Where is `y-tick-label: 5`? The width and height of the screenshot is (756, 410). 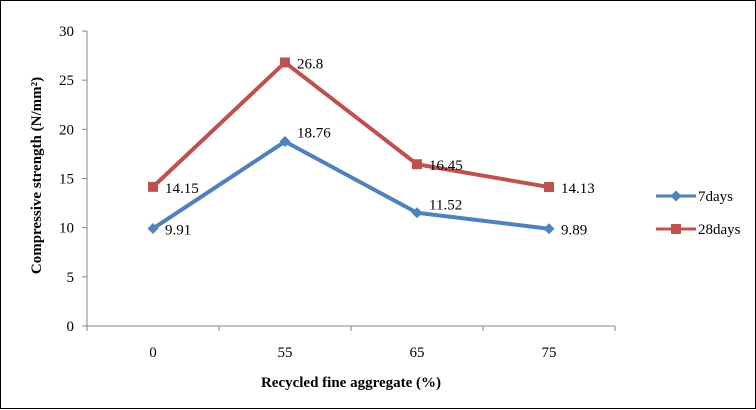 y-tick-label: 5 is located at coordinates (71, 278).